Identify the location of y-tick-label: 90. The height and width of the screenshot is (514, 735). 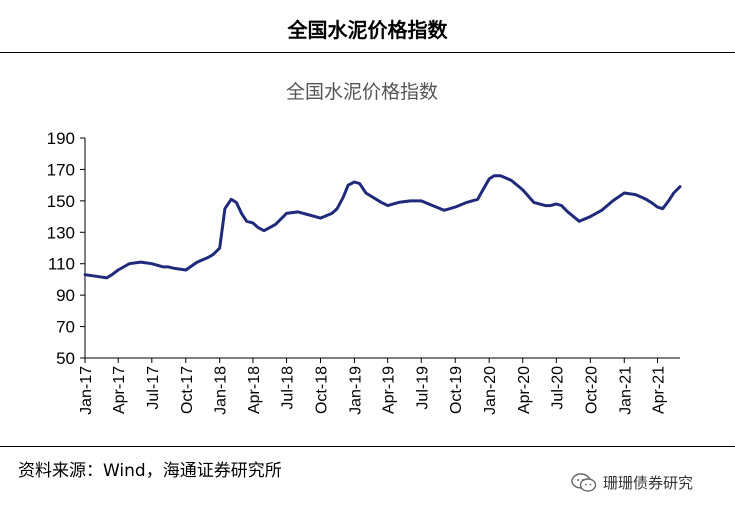
(65, 295).